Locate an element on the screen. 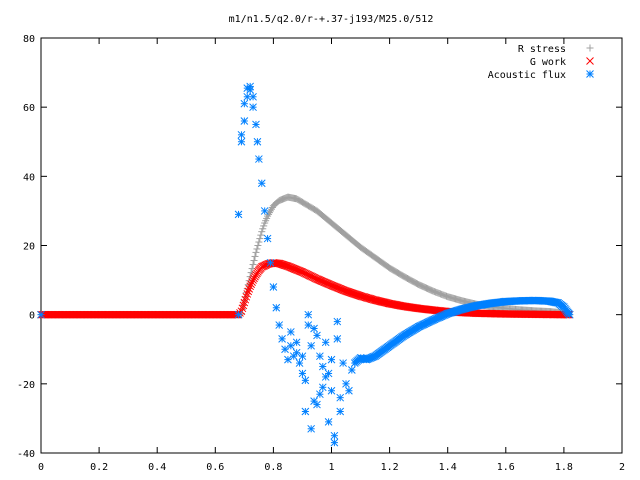  y-tick-labels: -40 -20 0 20 40 60 80 is located at coordinates (26, 247).